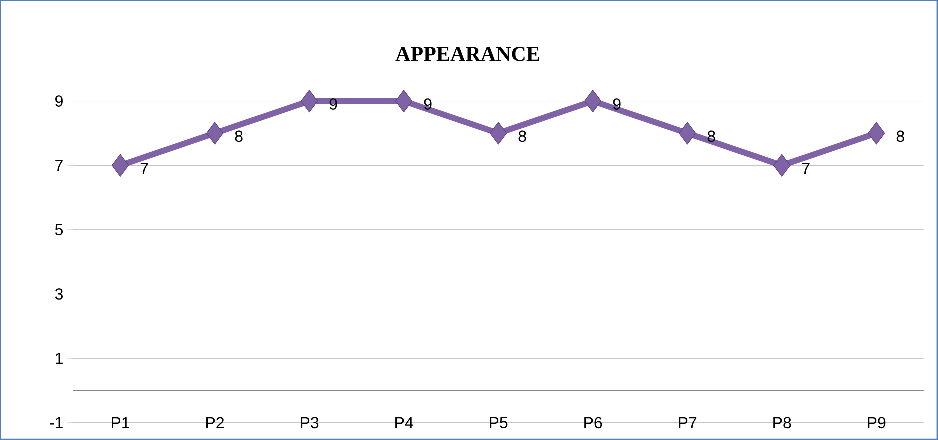 Image resolution: width=938 pixels, height=440 pixels. What do you see at coordinates (215, 422) in the screenshot?
I see `x-tick-label: P2` at bounding box center [215, 422].